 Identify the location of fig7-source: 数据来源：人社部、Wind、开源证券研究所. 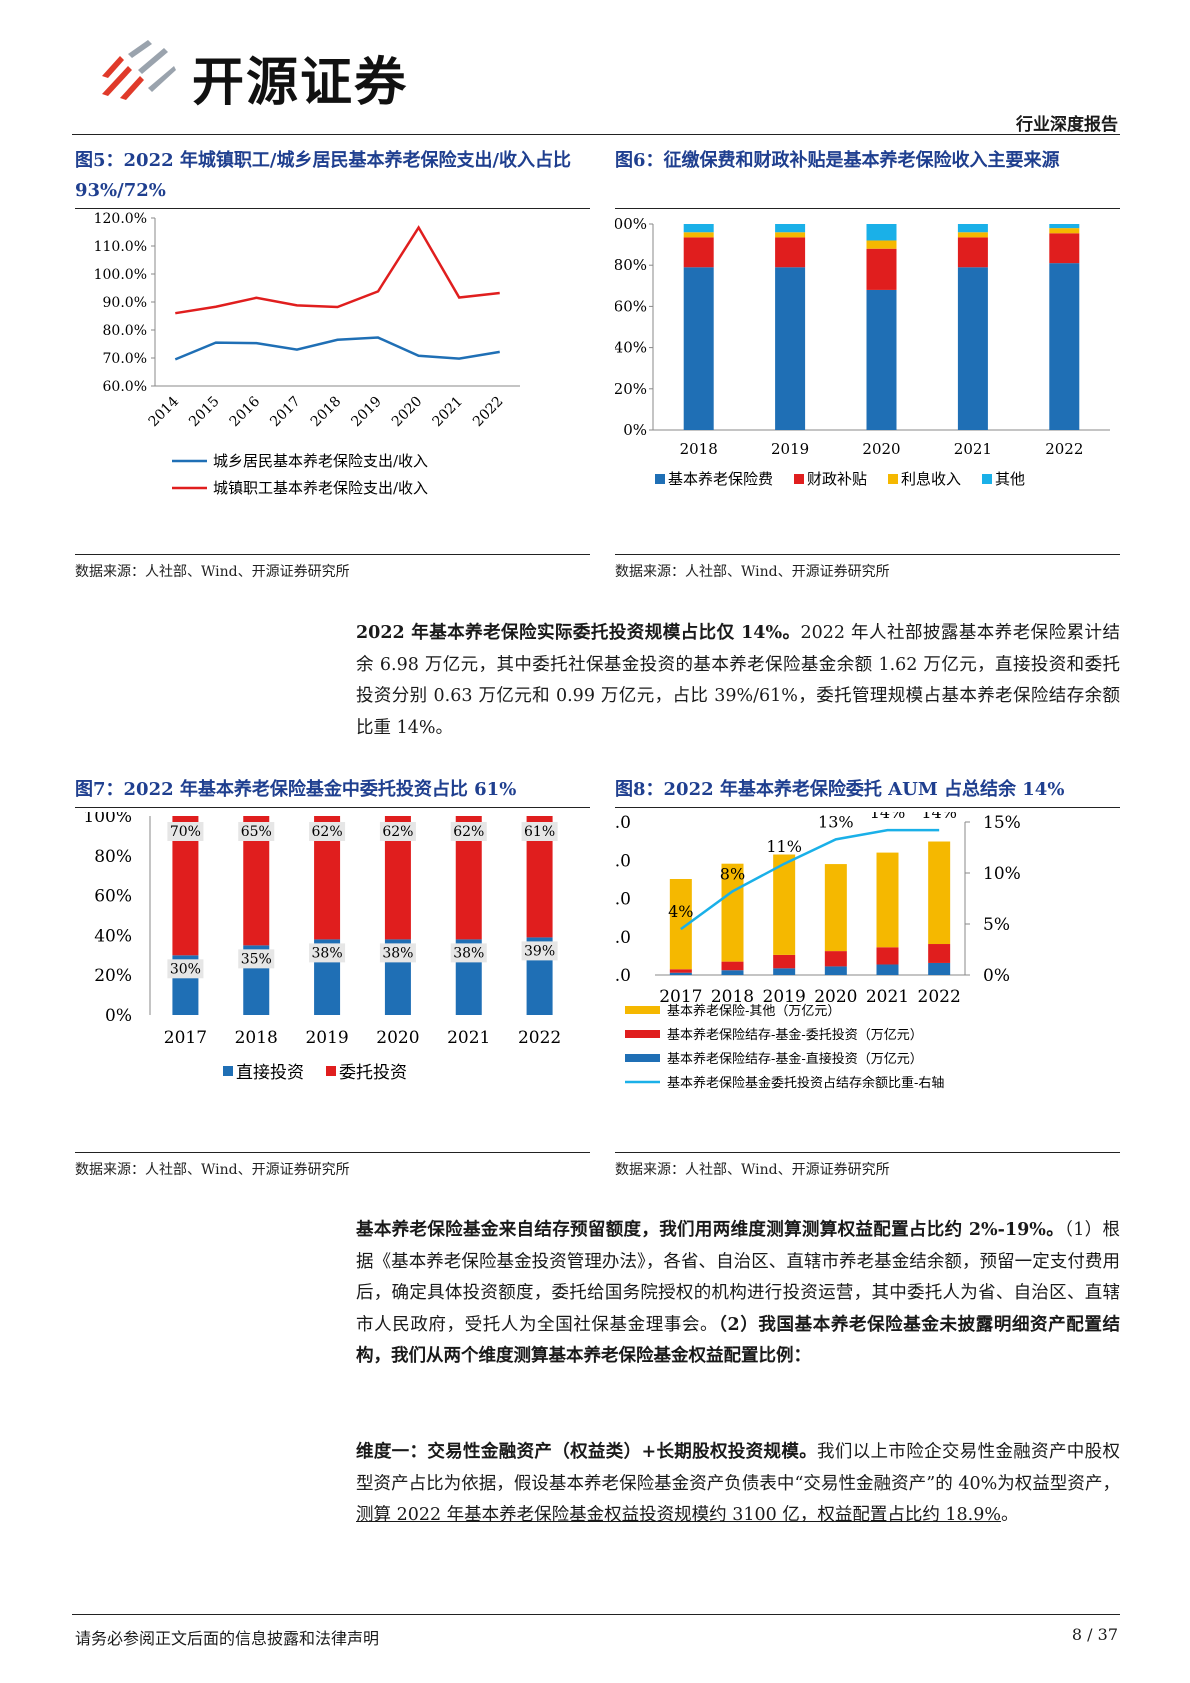
(212, 1170).